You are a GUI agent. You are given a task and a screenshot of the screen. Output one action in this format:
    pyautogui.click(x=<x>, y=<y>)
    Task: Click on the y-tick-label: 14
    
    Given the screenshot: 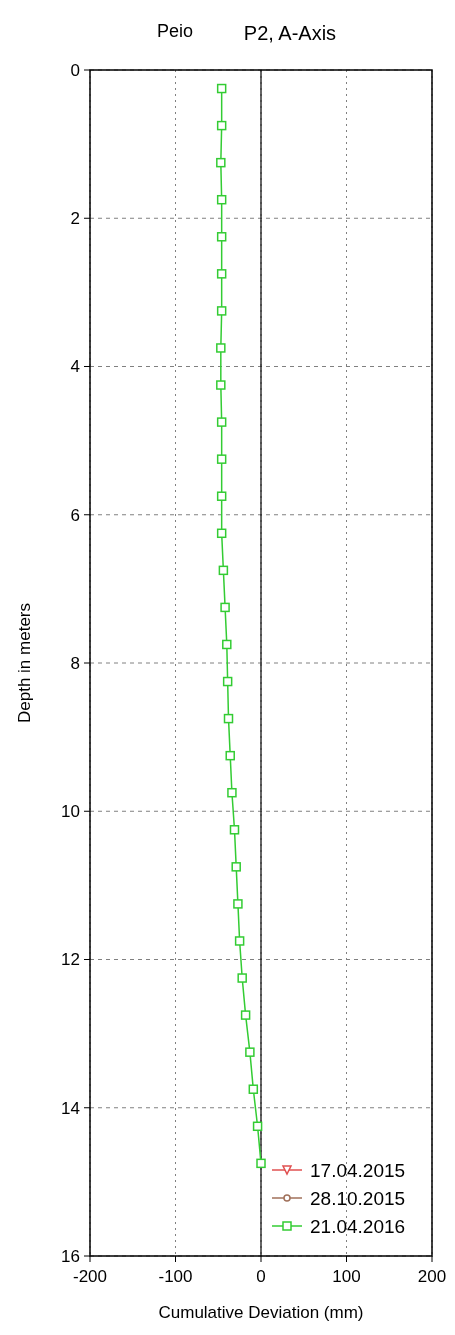 What is the action you would take?
    pyautogui.click(x=70, y=1108)
    